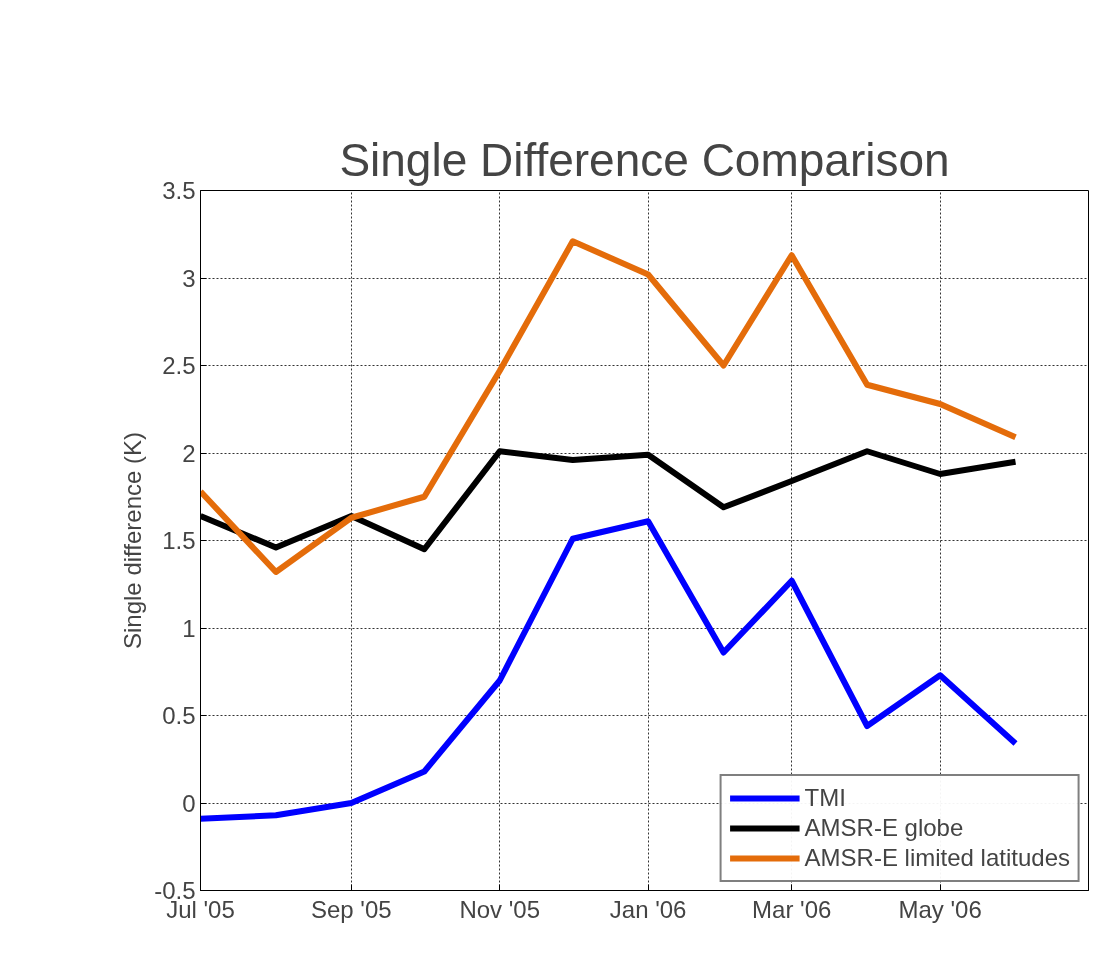 This screenshot has width=1107, height=963. I want to click on y-tick-label: 3, so click(189, 278).